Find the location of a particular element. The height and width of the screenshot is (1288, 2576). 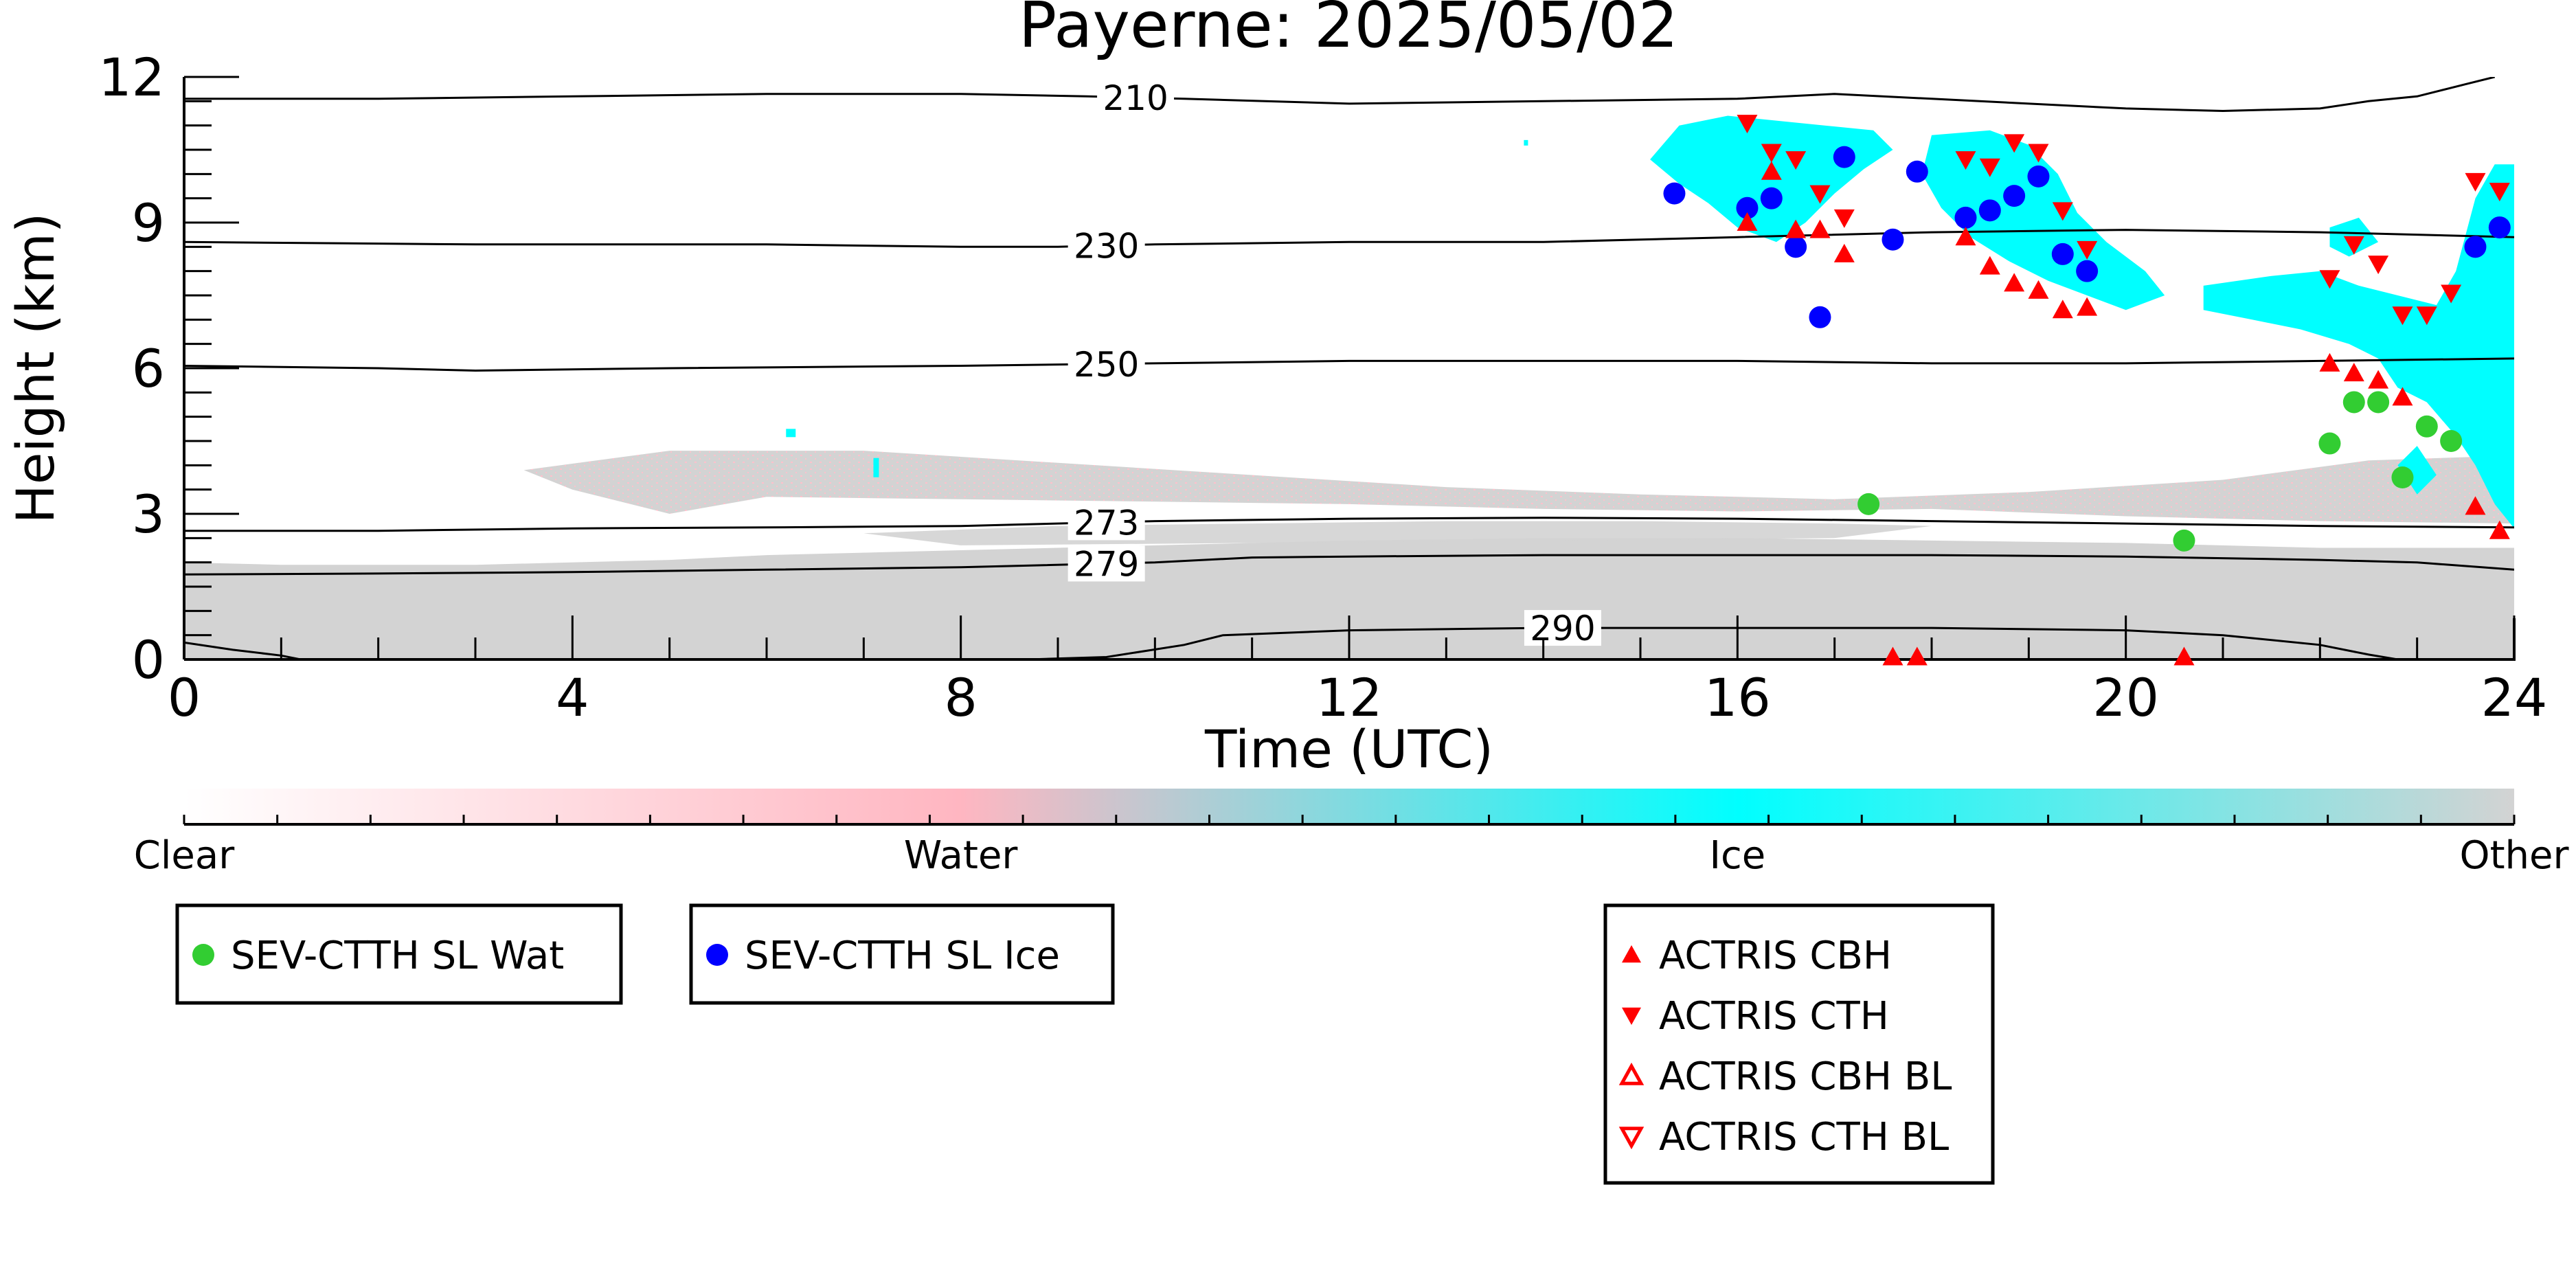

isotherm-label: 279 is located at coordinates (1106, 564).